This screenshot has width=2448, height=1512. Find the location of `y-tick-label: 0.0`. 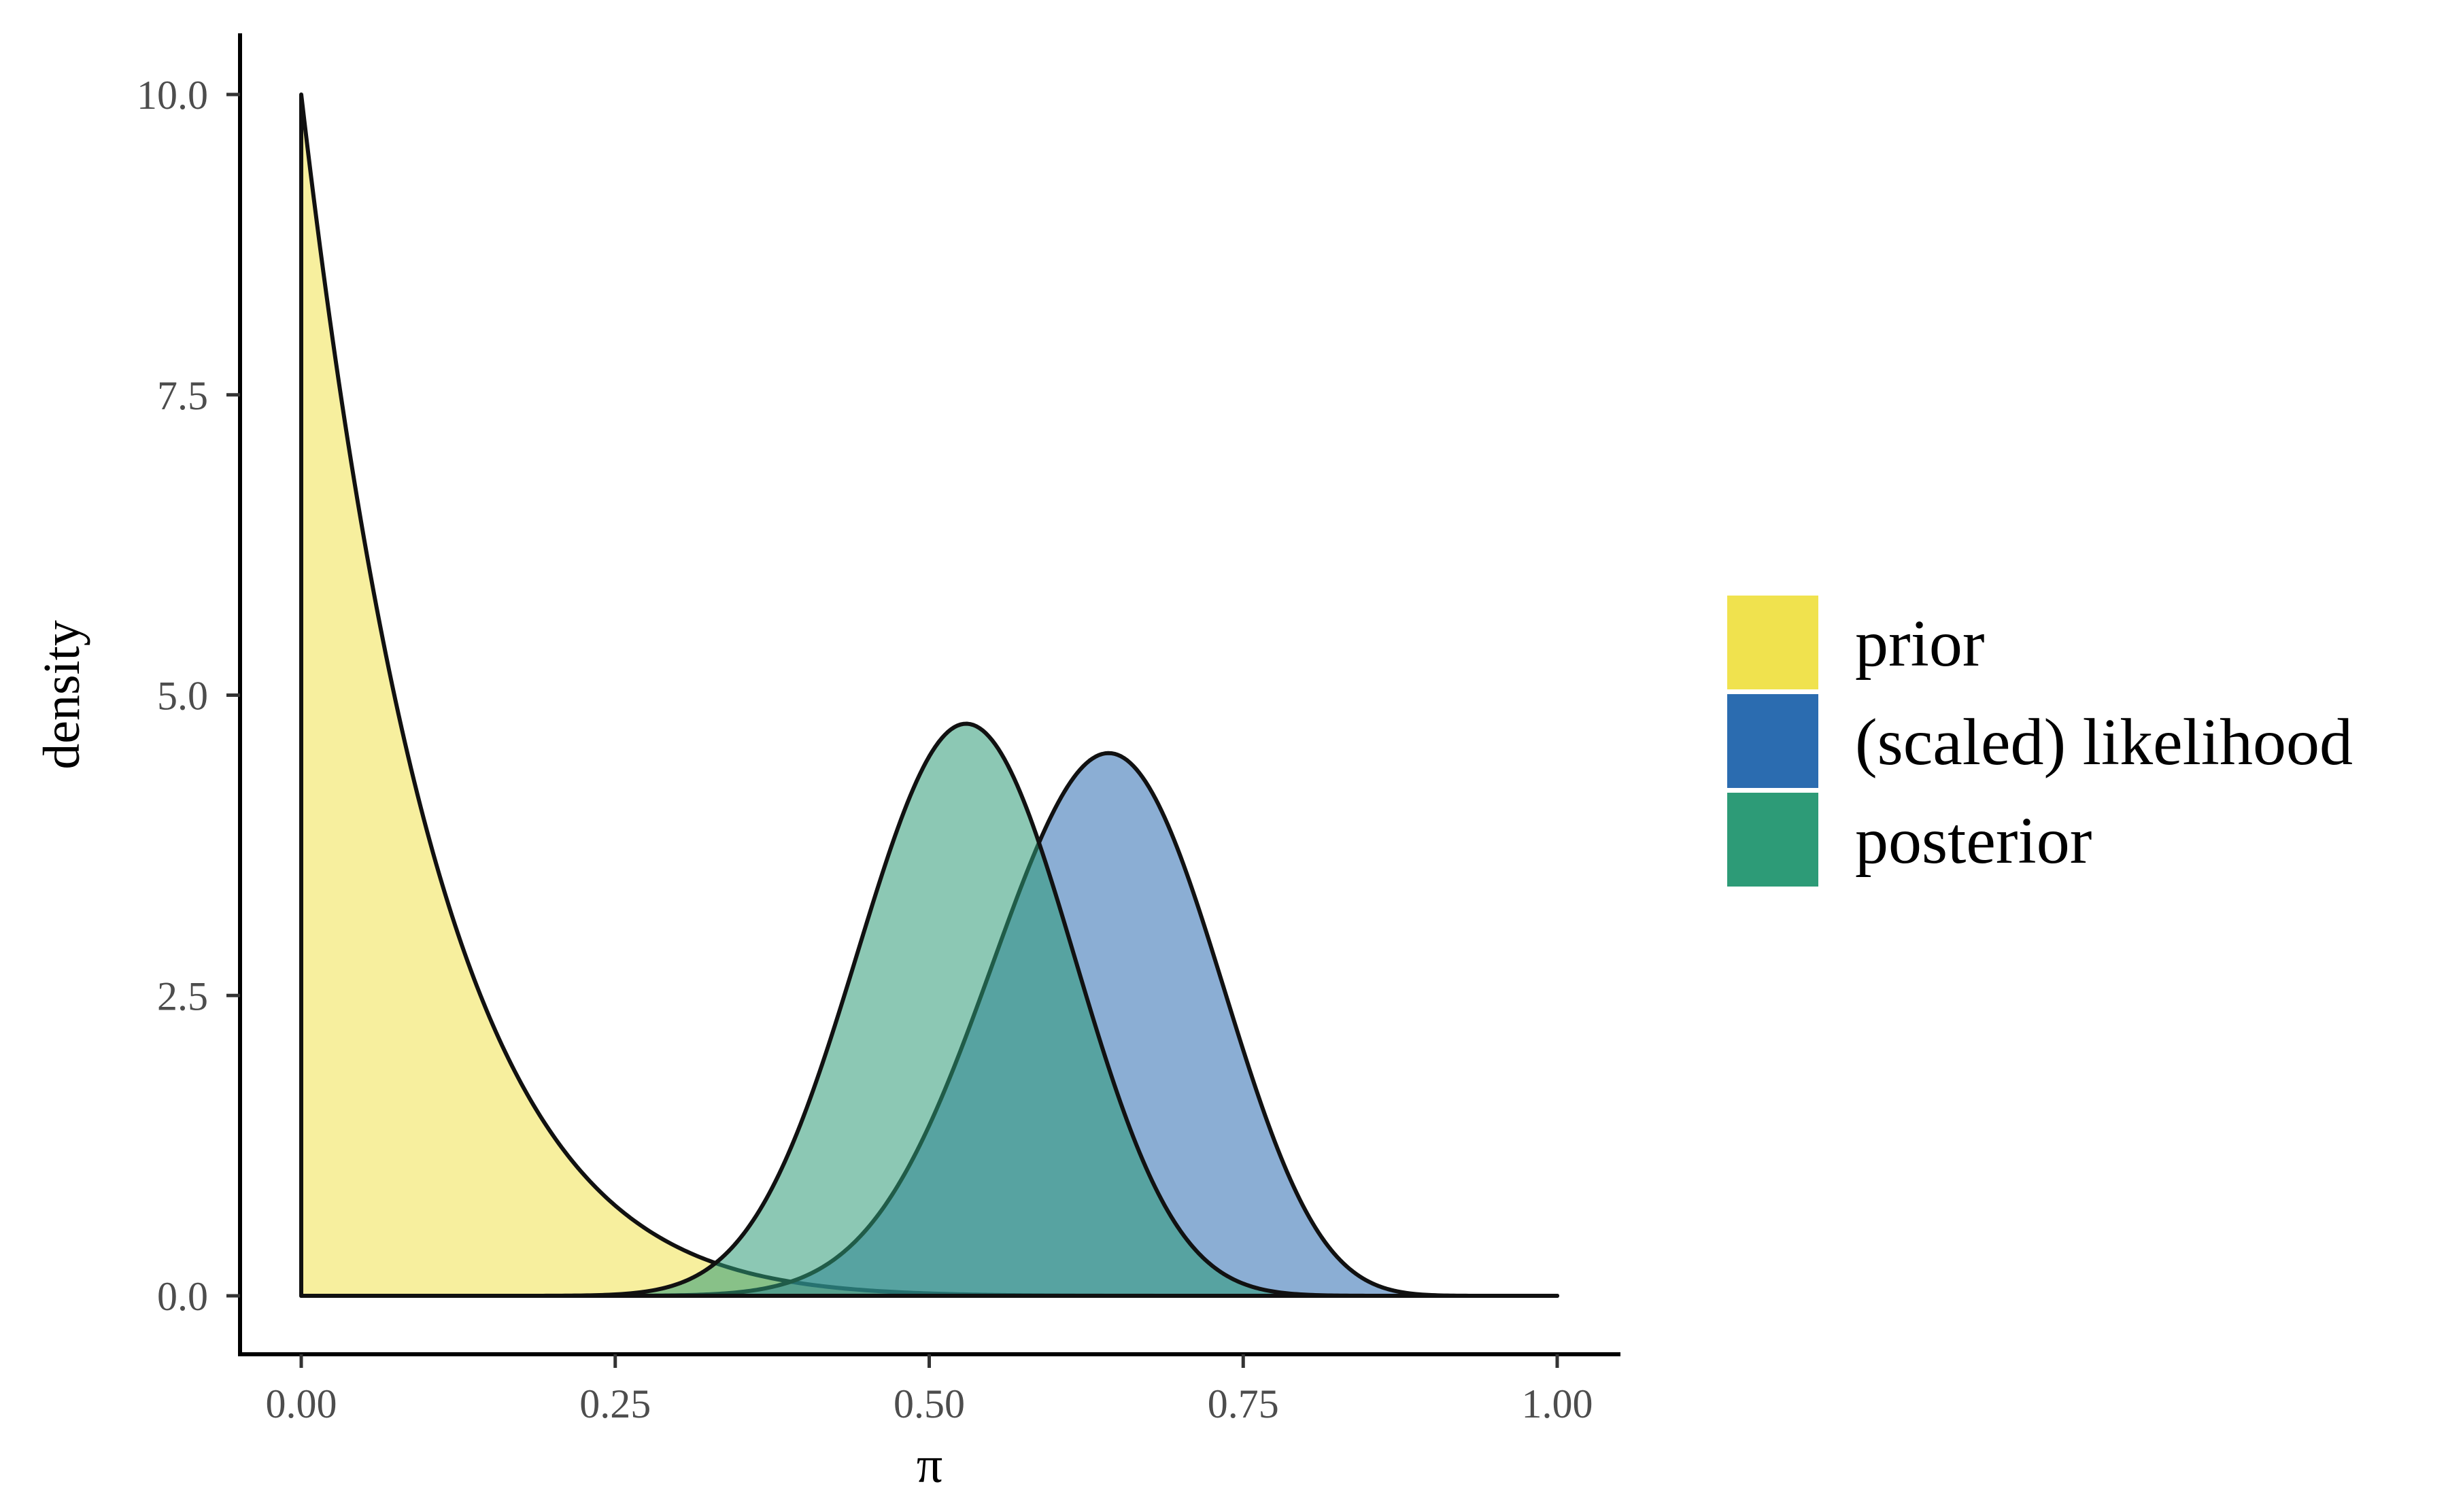

y-tick-label: 0.0 is located at coordinates (182, 1296).